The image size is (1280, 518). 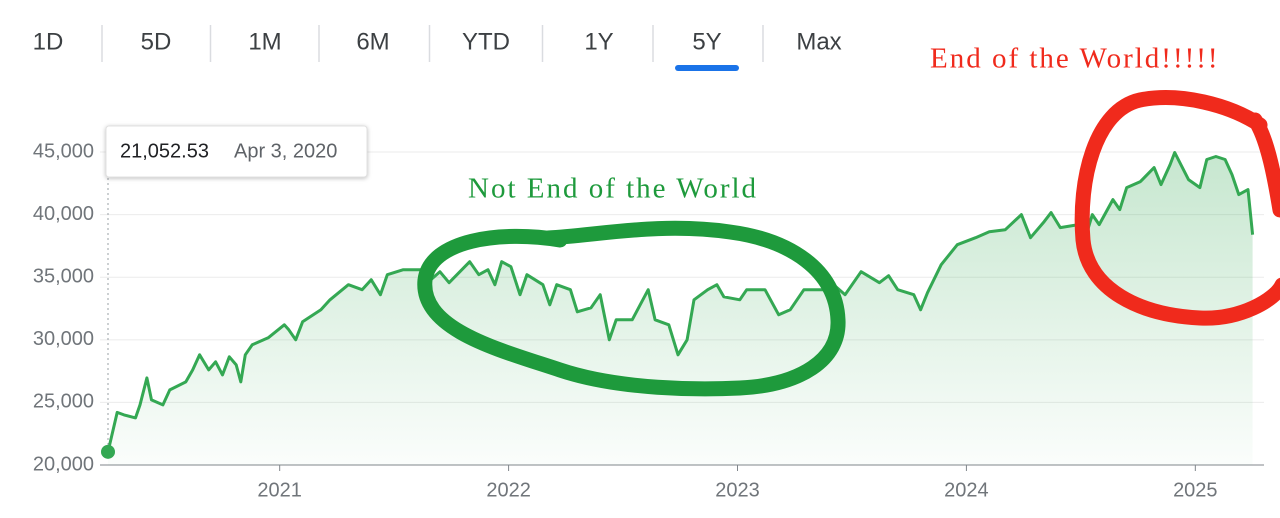 What do you see at coordinates (63, 214) in the screenshot?
I see `y-tick-label: 40,000` at bounding box center [63, 214].